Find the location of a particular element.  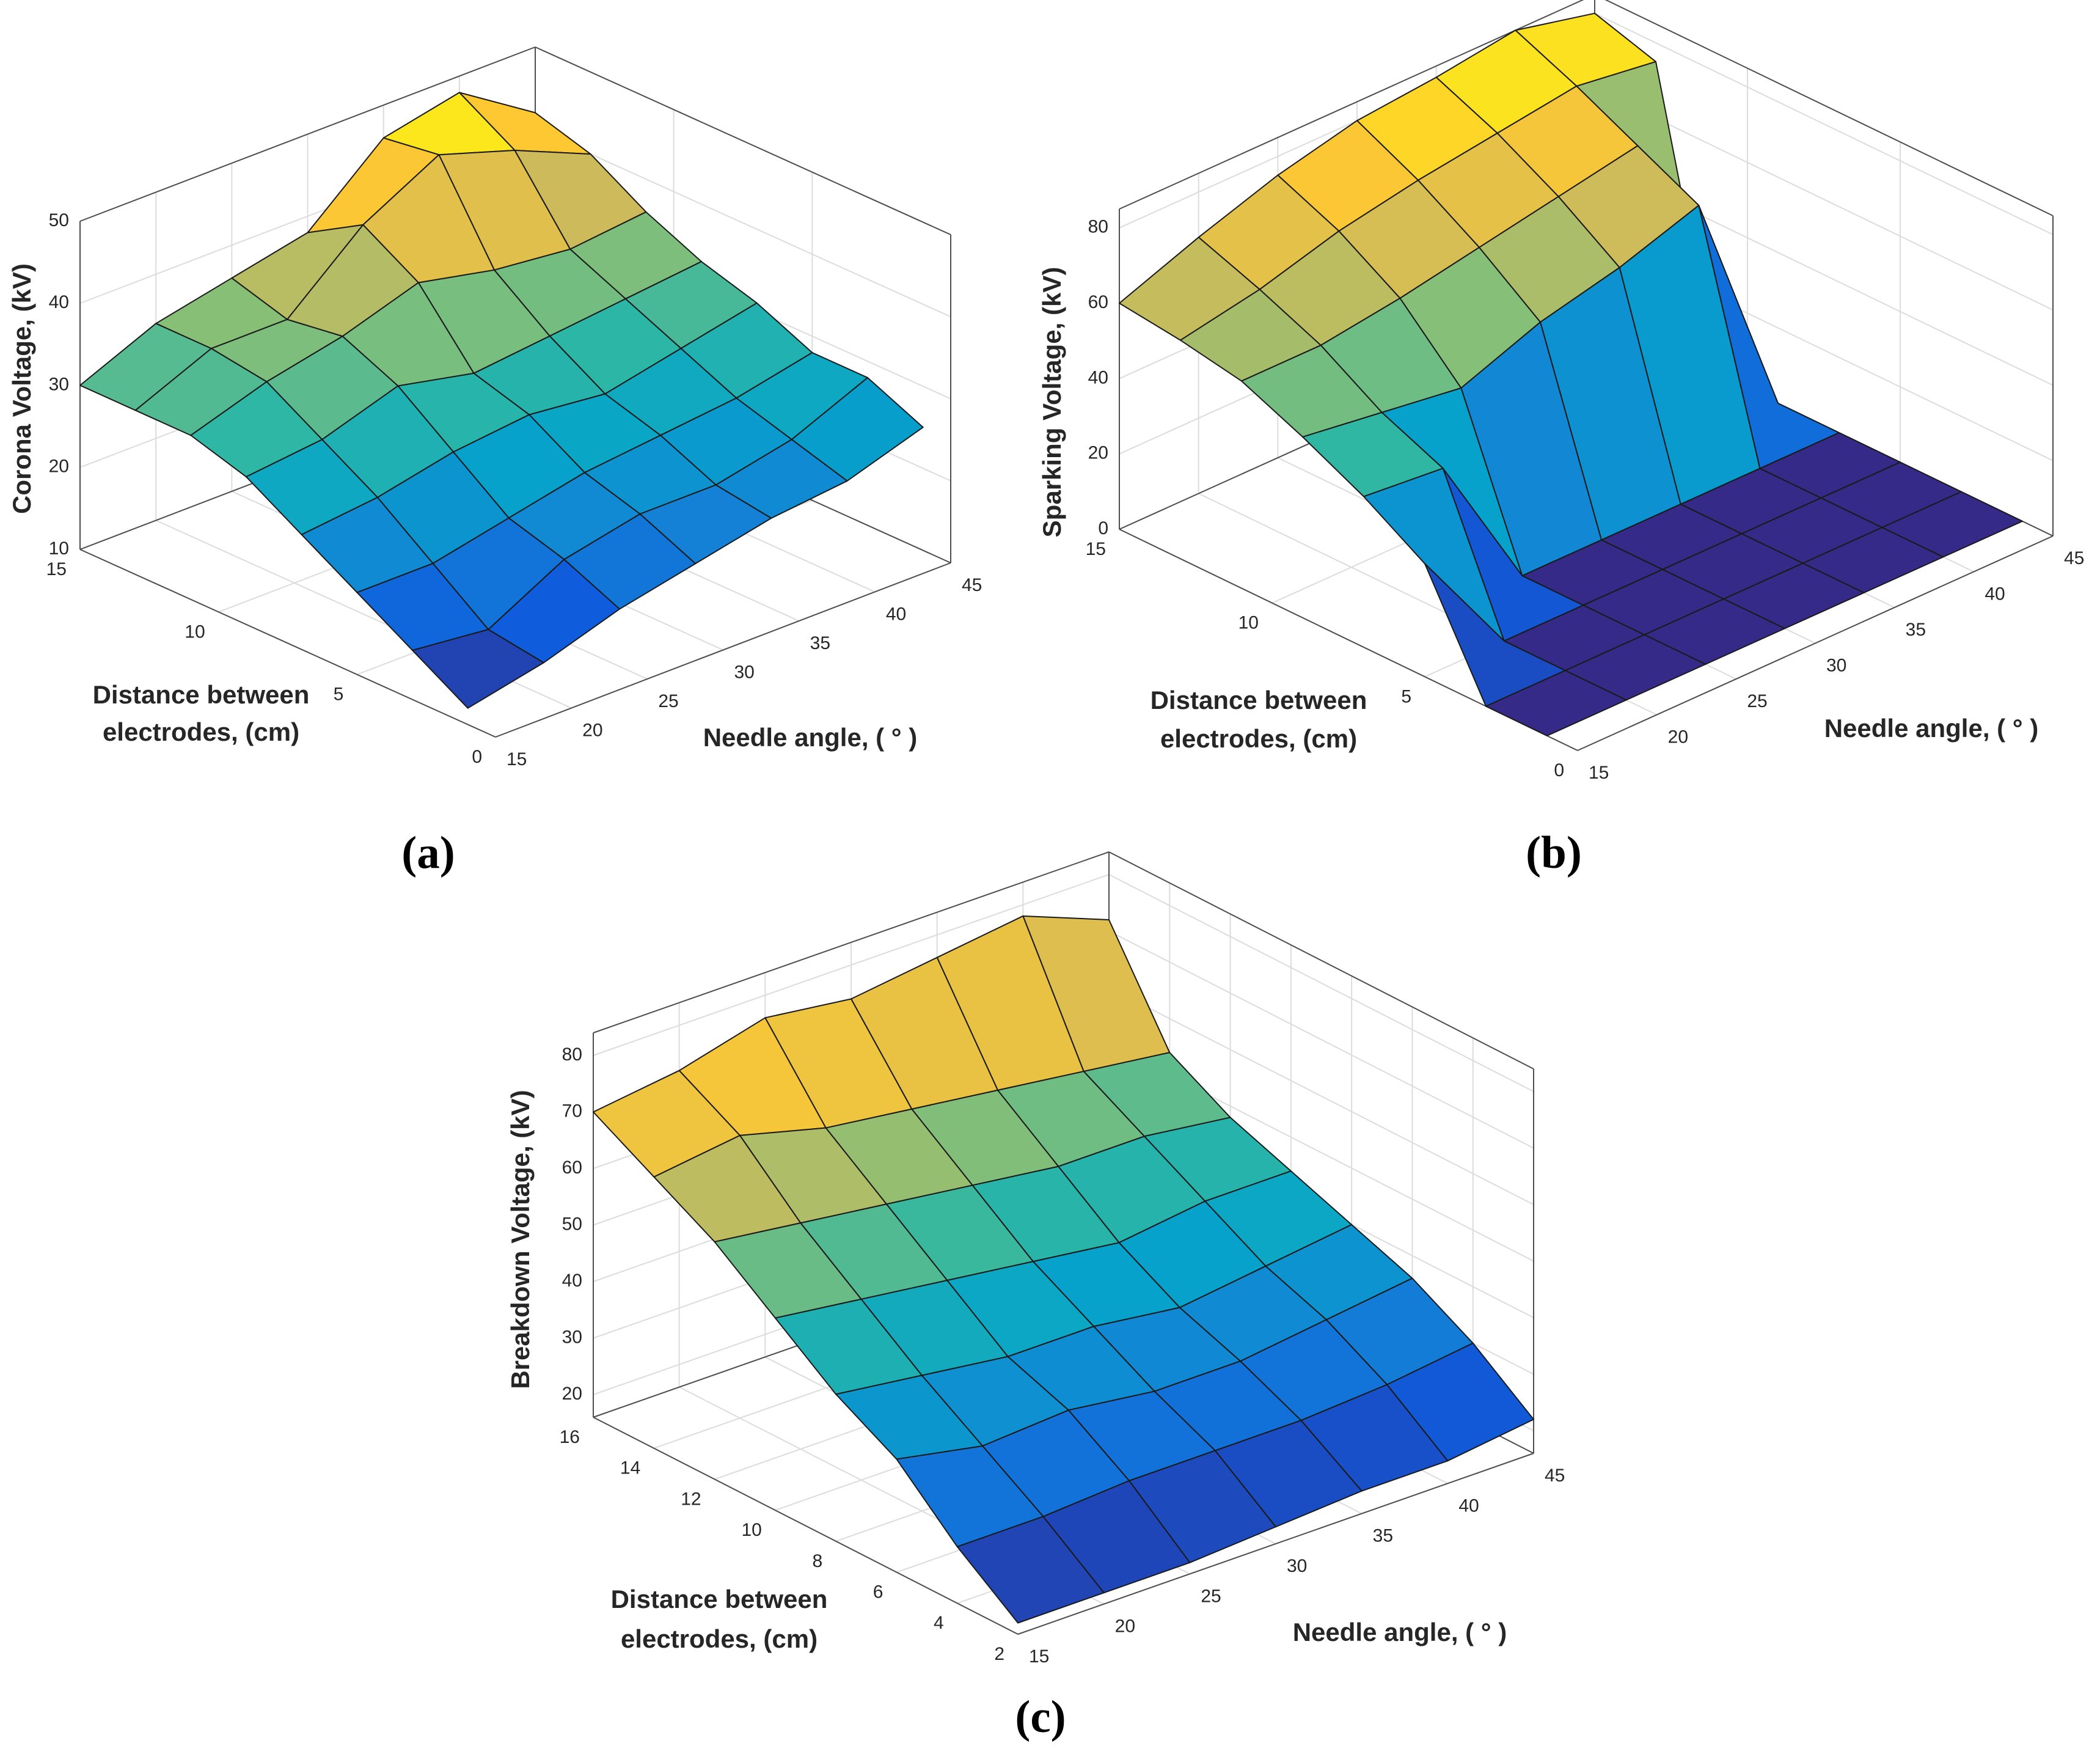

caption: (b) is located at coordinates (1554, 852).